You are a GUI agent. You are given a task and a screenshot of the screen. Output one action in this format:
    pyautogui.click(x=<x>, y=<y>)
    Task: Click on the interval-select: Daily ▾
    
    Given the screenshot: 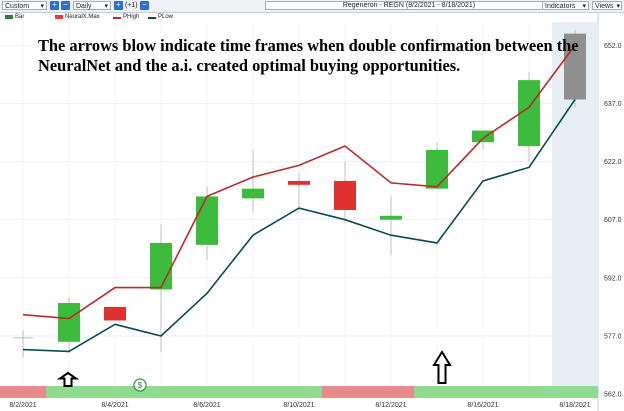 What is the action you would take?
    pyautogui.click(x=92, y=5)
    